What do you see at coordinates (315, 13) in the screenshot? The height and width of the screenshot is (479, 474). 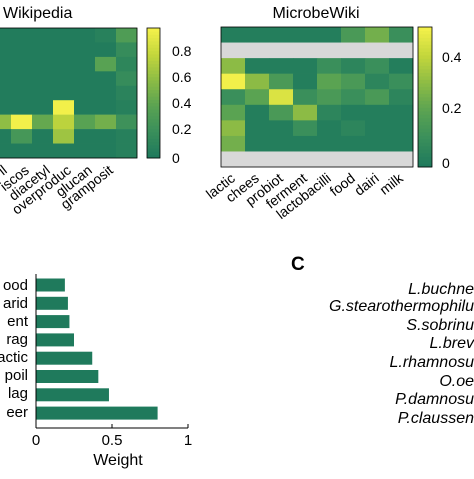 I see `microbewiki-heatmap-title: MicrobeWiki` at bounding box center [315, 13].